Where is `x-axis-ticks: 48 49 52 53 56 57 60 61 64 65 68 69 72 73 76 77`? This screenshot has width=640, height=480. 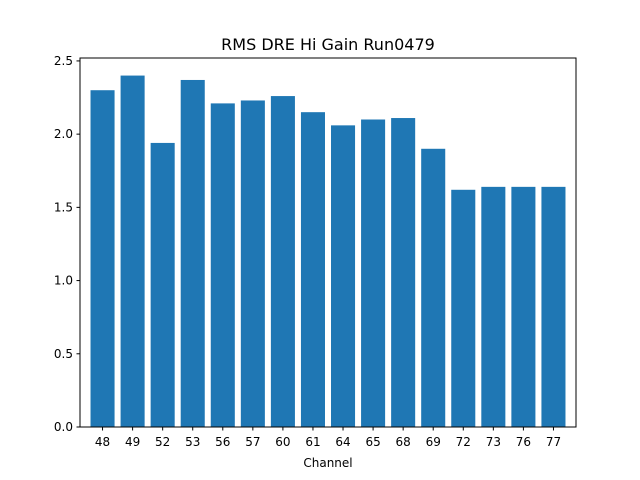
x-axis-ticks: 48 49 52 53 56 57 60 61 64 65 68 69 72 73 76 77 is located at coordinates (328, 438).